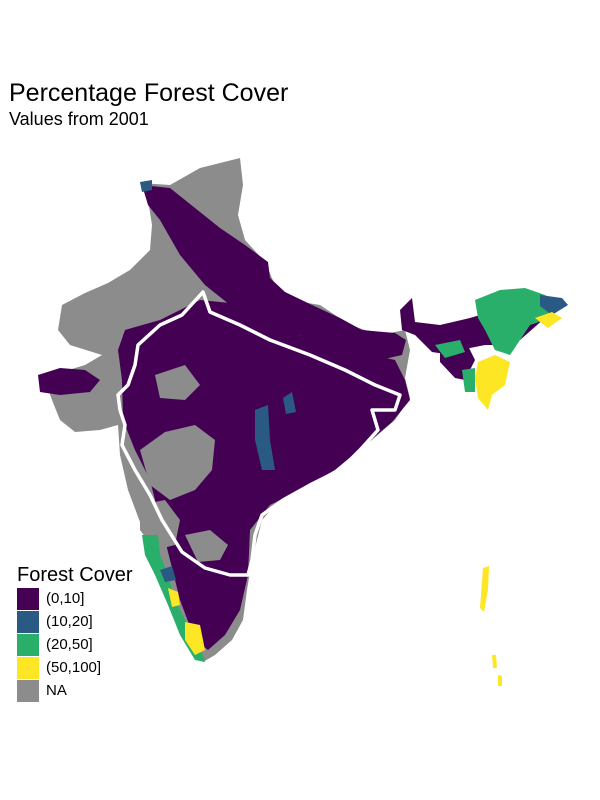 This screenshot has height=800, width=600. What do you see at coordinates (174, 597) in the screenshot?
I see `region-kerala-high` at bounding box center [174, 597].